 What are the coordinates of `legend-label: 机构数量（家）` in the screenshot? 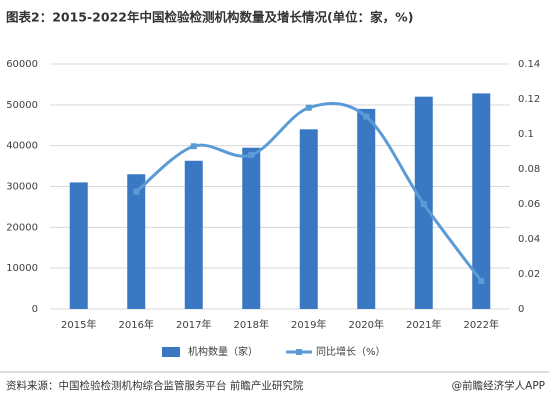 It's located at (223, 351).